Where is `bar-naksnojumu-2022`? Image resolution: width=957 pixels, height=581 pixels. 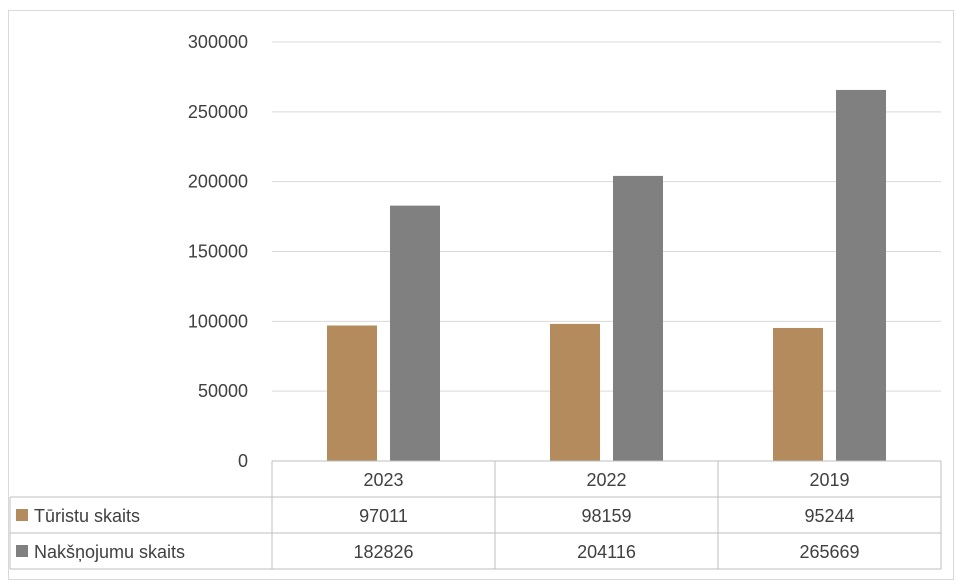
bar-naksnojumu-2022 is located at coordinates (638, 318).